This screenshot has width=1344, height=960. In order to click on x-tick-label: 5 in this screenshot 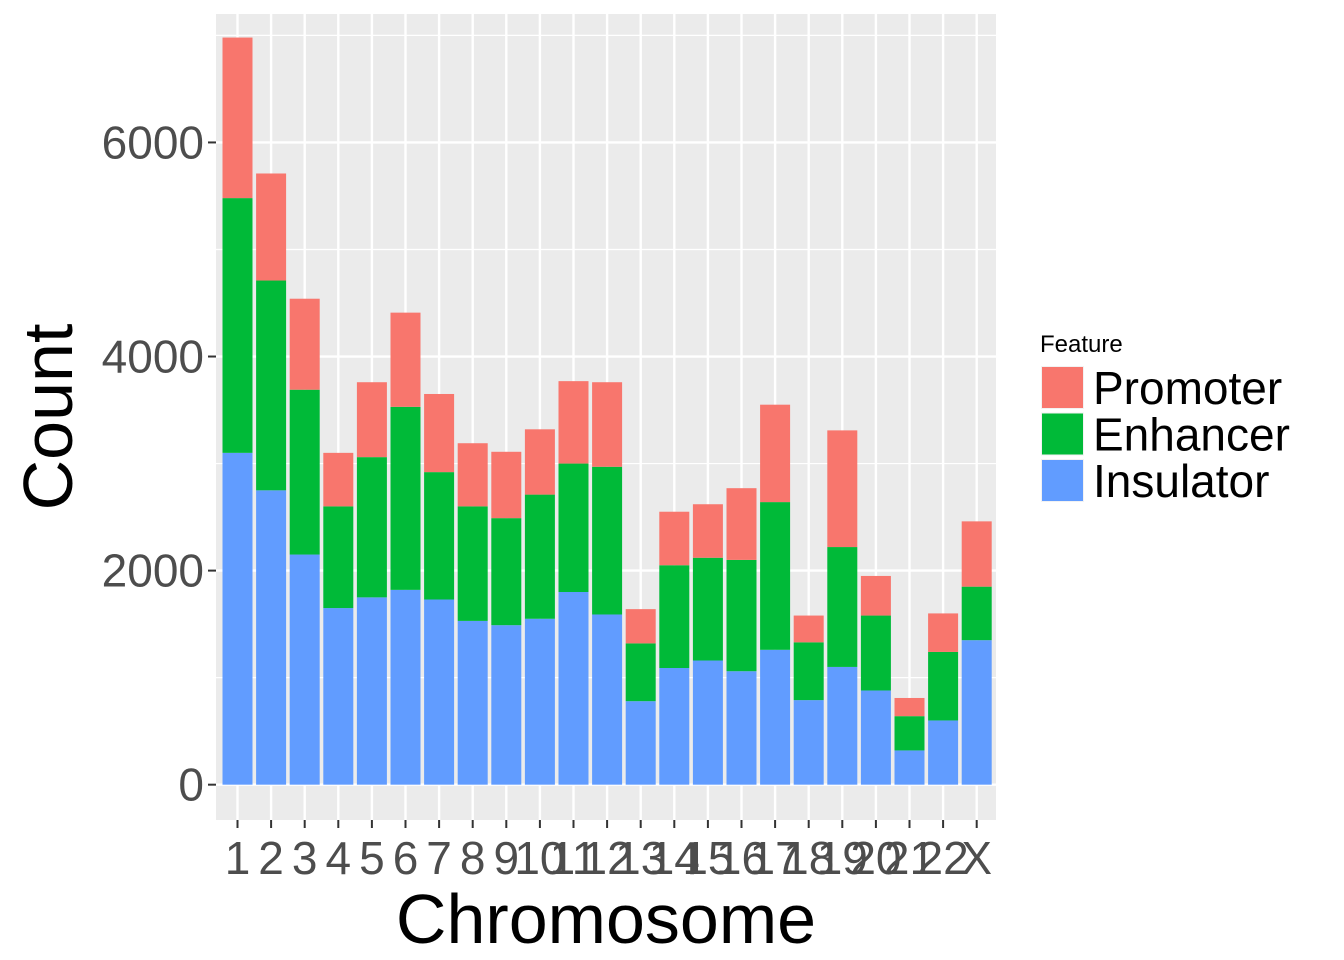, I will do `click(372, 858)`.